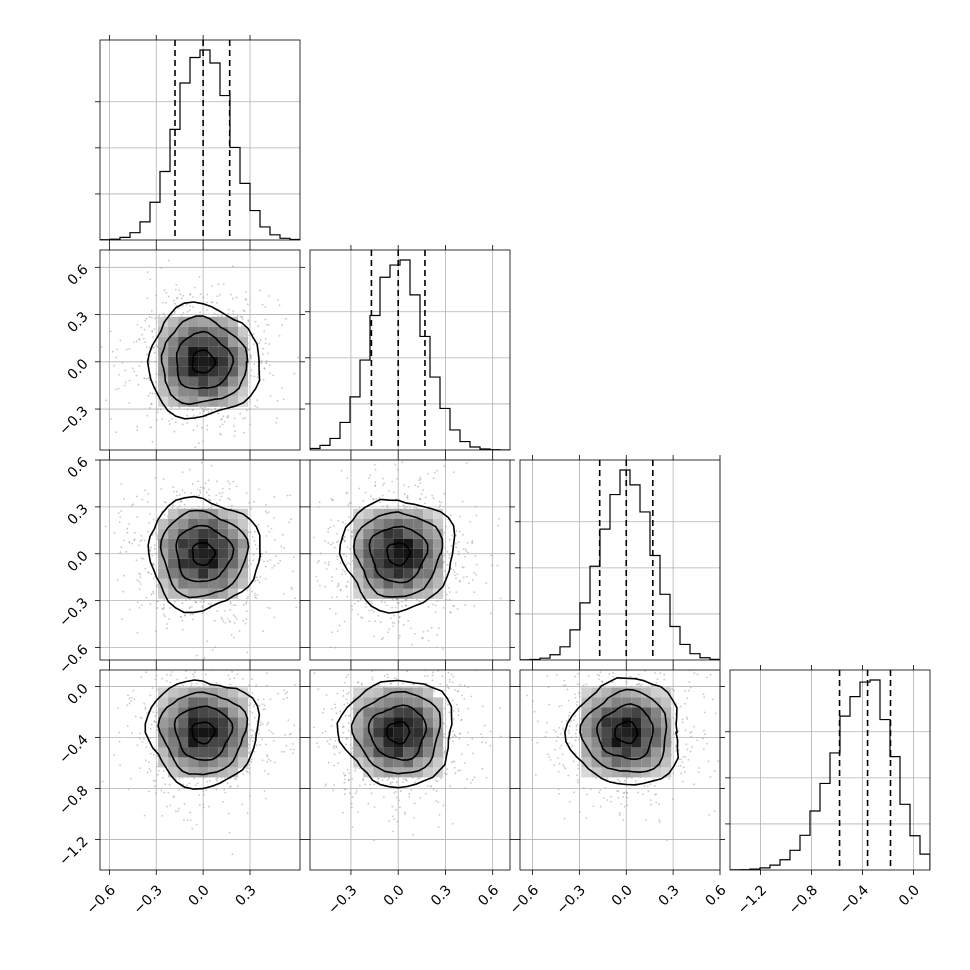 Image resolution: width=970 pixels, height=970 pixels. What do you see at coordinates (410, 350) in the screenshot?
I see `panel-frame` at bounding box center [410, 350].